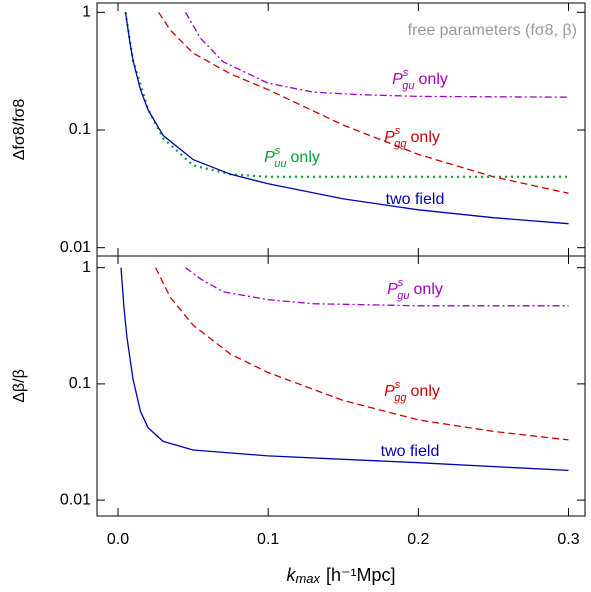 This screenshot has width=591, height=592. What do you see at coordinates (268, 539) in the screenshot?
I see `x-tick-label: 0.1` at bounding box center [268, 539].